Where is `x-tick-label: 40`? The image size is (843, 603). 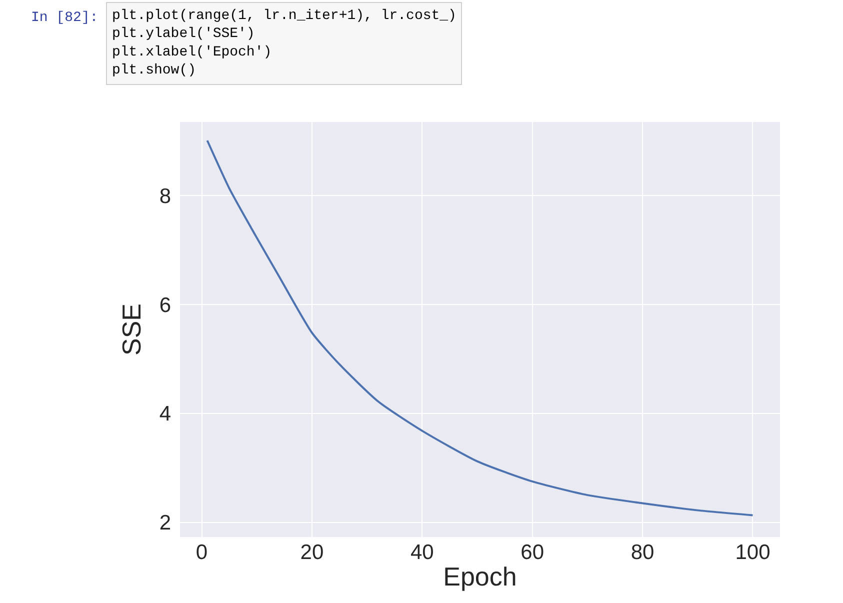 x-tick-label: 40 is located at coordinates (422, 552).